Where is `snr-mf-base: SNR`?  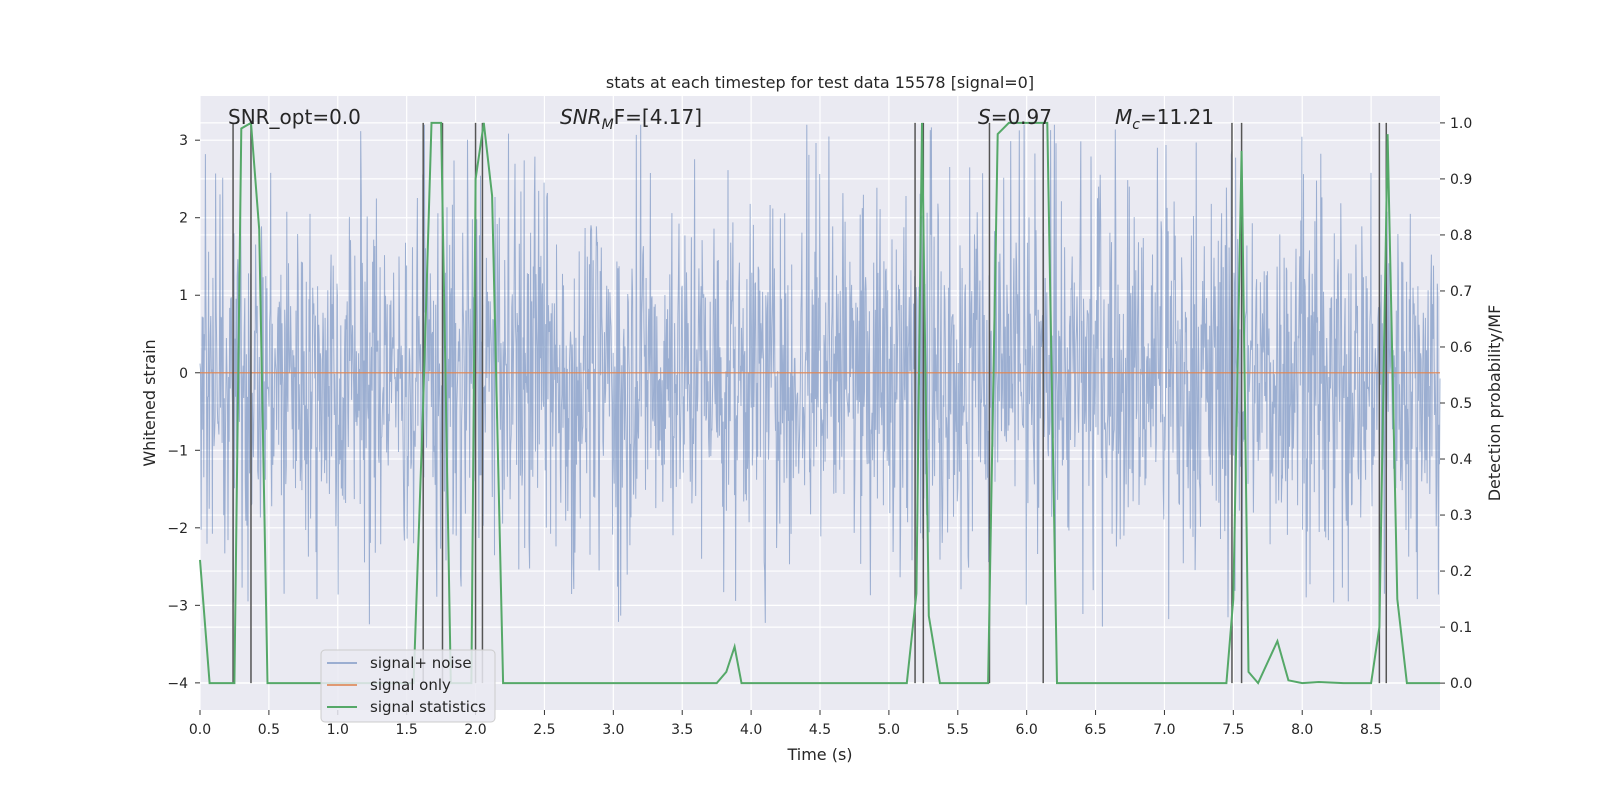
snr-mf-base: SNR is located at coordinates (581, 117).